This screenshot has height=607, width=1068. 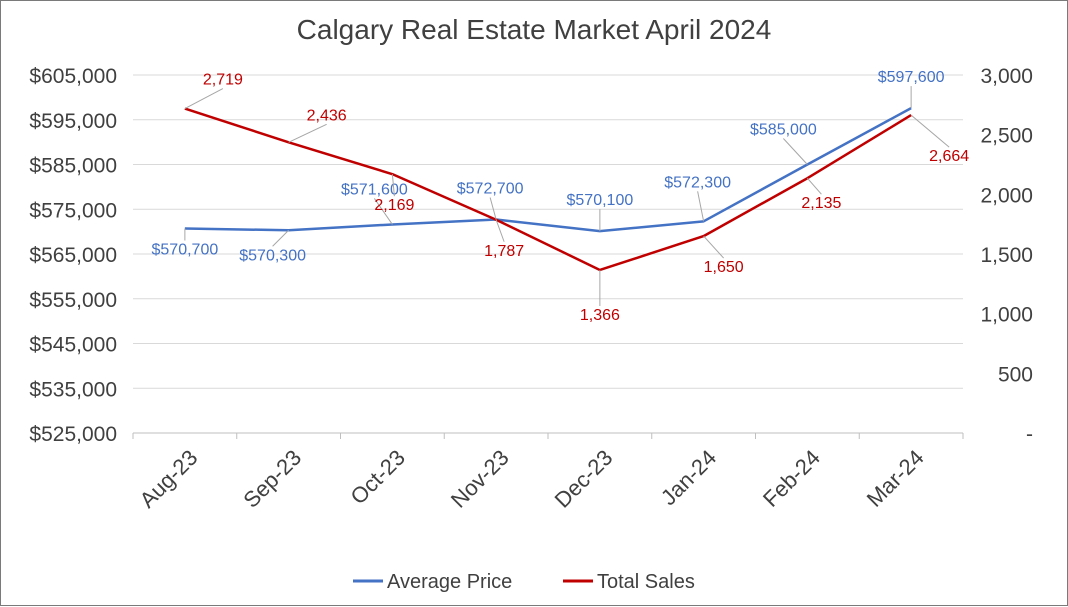 What do you see at coordinates (697, 182) in the screenshot?
I see `price-data-label: $572,300` at bounding box center [697, 182].